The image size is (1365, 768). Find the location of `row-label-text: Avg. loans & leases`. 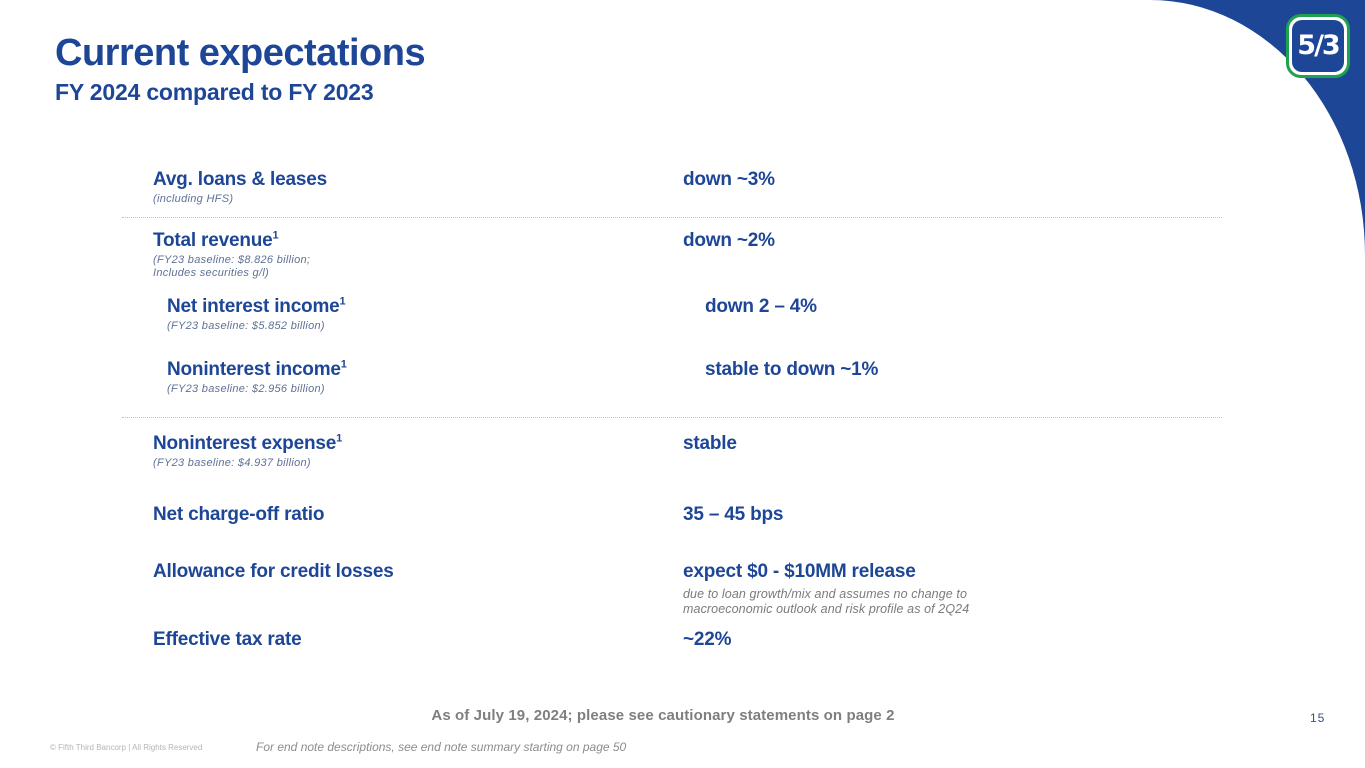

row-label-text: Avg. loans & leases is located at coordinates (240, 179).